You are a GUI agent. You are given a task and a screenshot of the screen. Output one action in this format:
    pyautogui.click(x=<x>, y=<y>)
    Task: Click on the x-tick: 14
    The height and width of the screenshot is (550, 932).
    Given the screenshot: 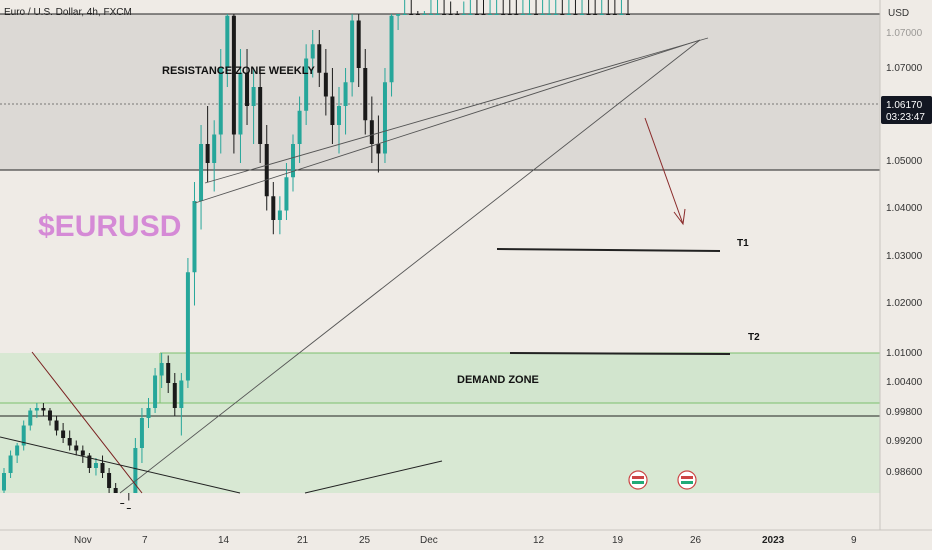 What is the action you would take?
    pyautogui.click(x=224, y=540)
    